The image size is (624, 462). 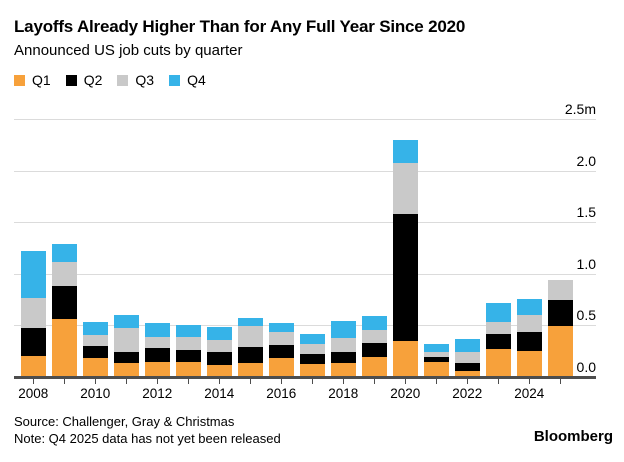 What do you see at coordinates (188, 344) in the screenshot?
I see `bar-2013-q3-segment` at bounding box center [188, 344].